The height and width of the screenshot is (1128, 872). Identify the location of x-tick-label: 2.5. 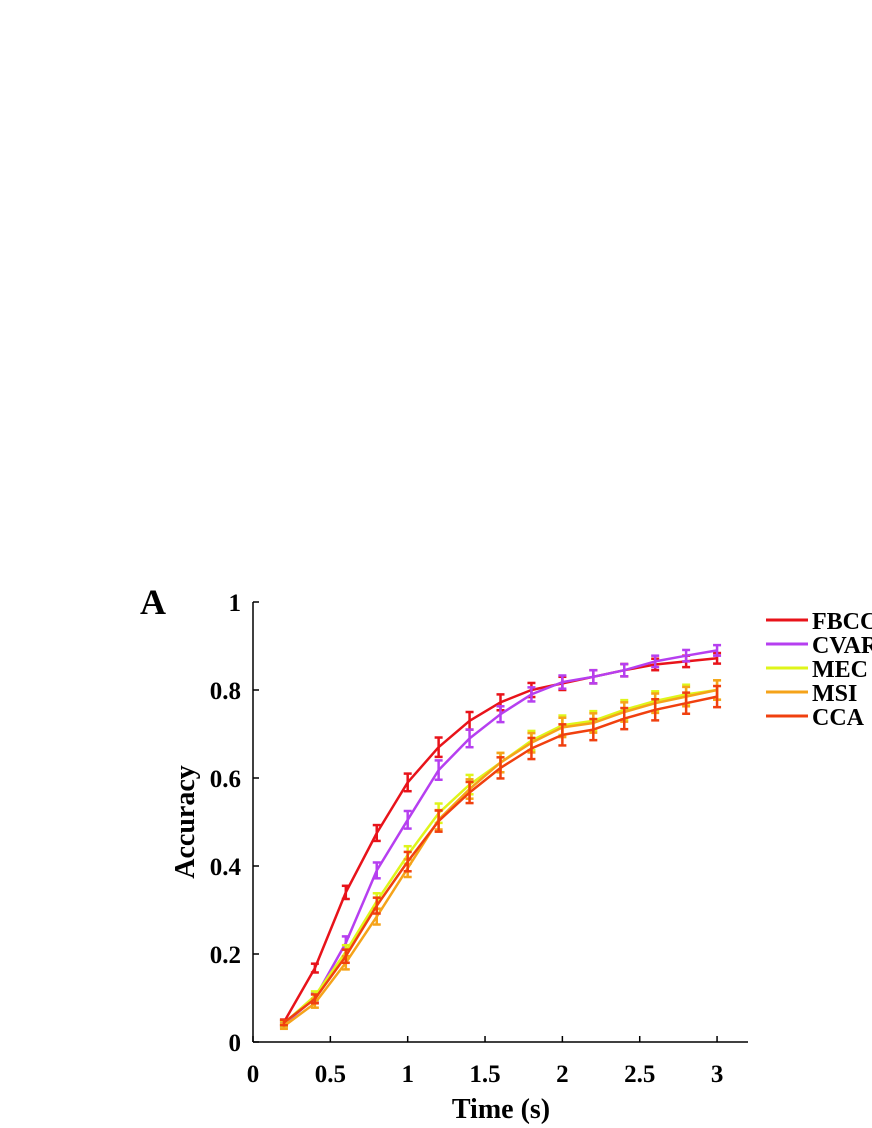
(639, 1074).